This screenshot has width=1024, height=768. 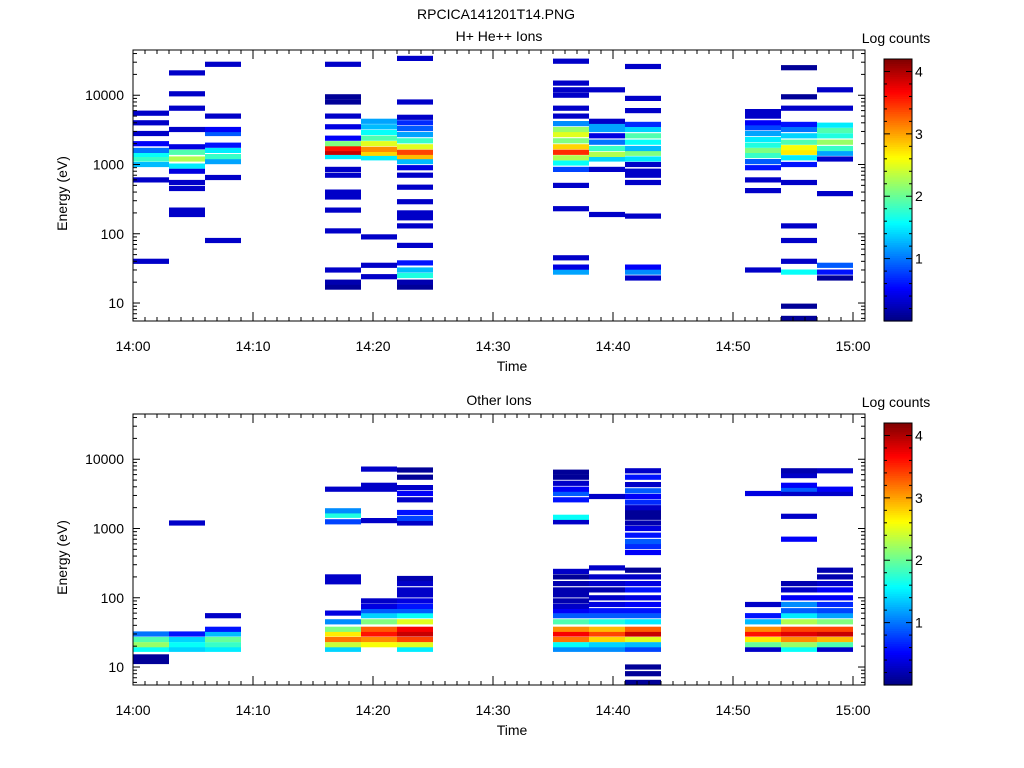 I want to click on x-tick-label: 14:20, so click(x=372, y=346).